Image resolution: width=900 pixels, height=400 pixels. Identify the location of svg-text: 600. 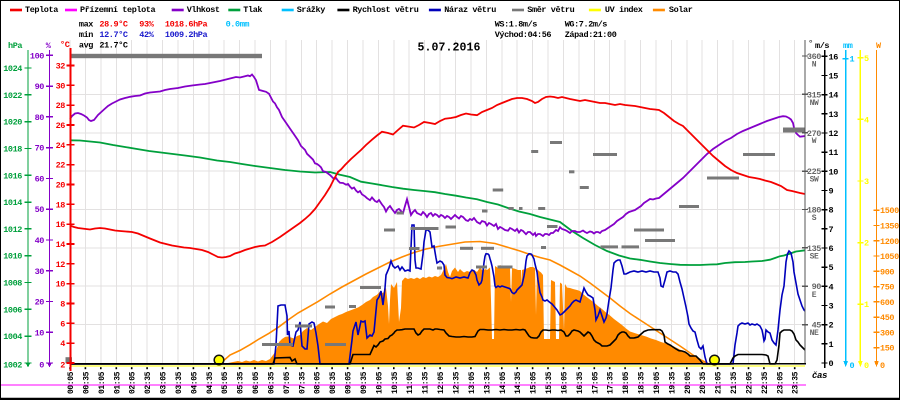
(887, 303).